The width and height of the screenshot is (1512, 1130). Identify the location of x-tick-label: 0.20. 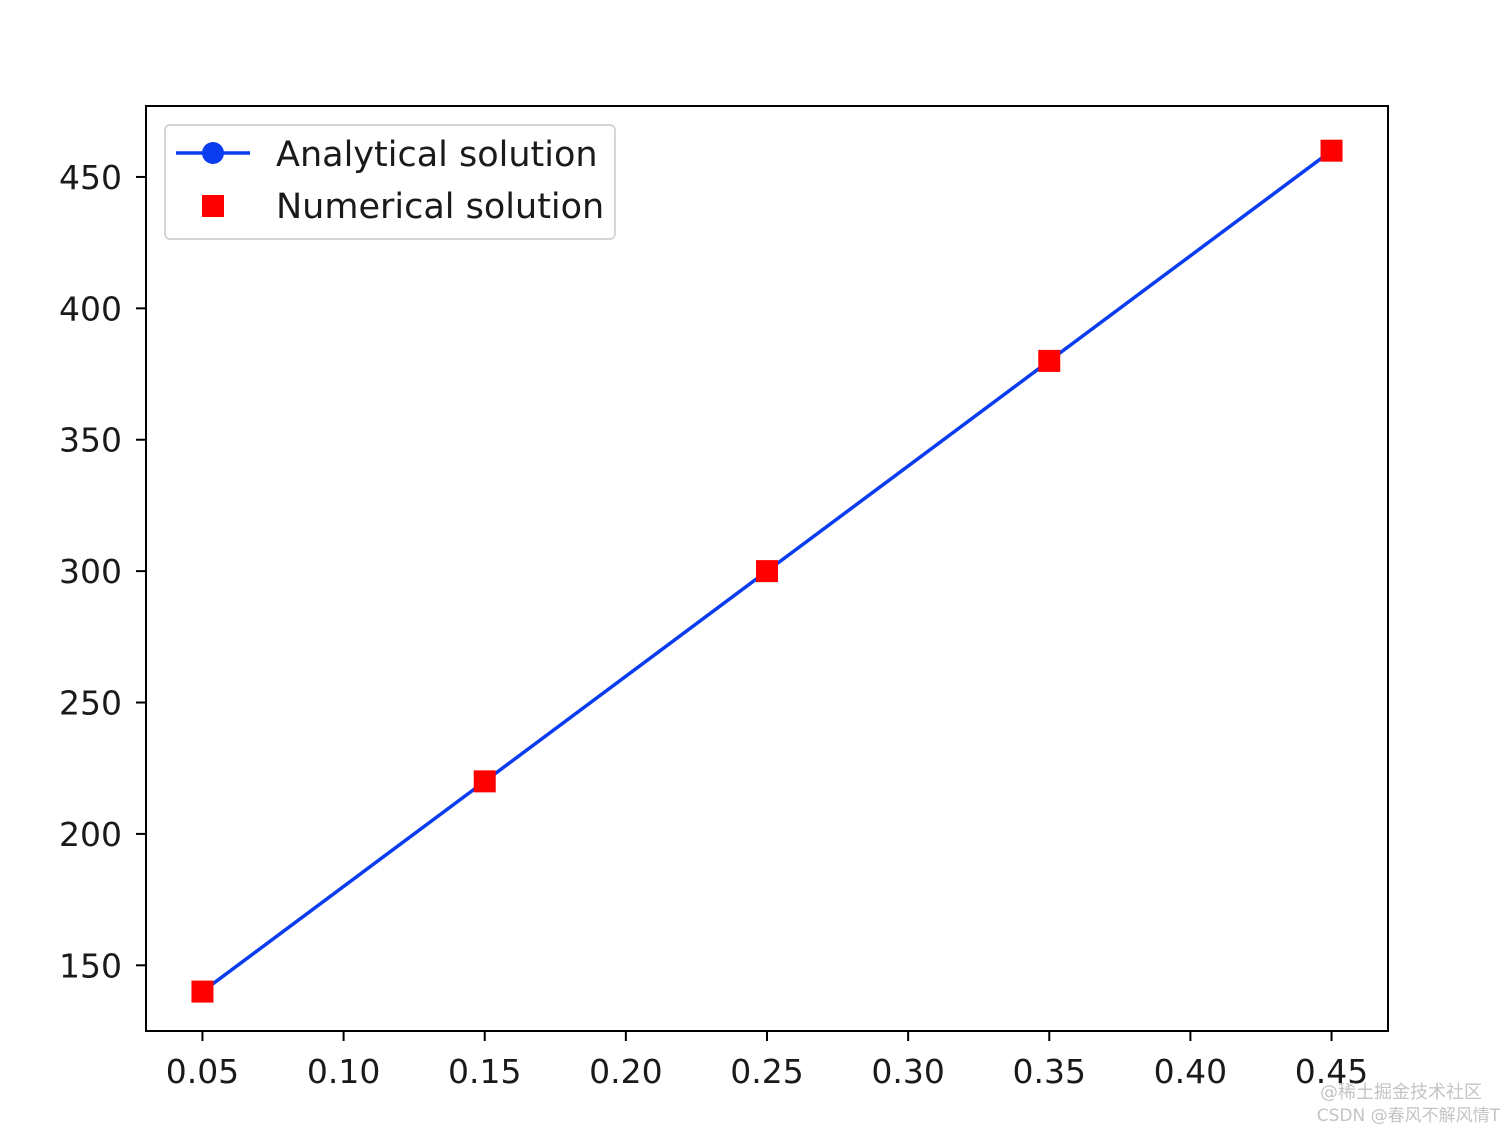
(625, 1071).